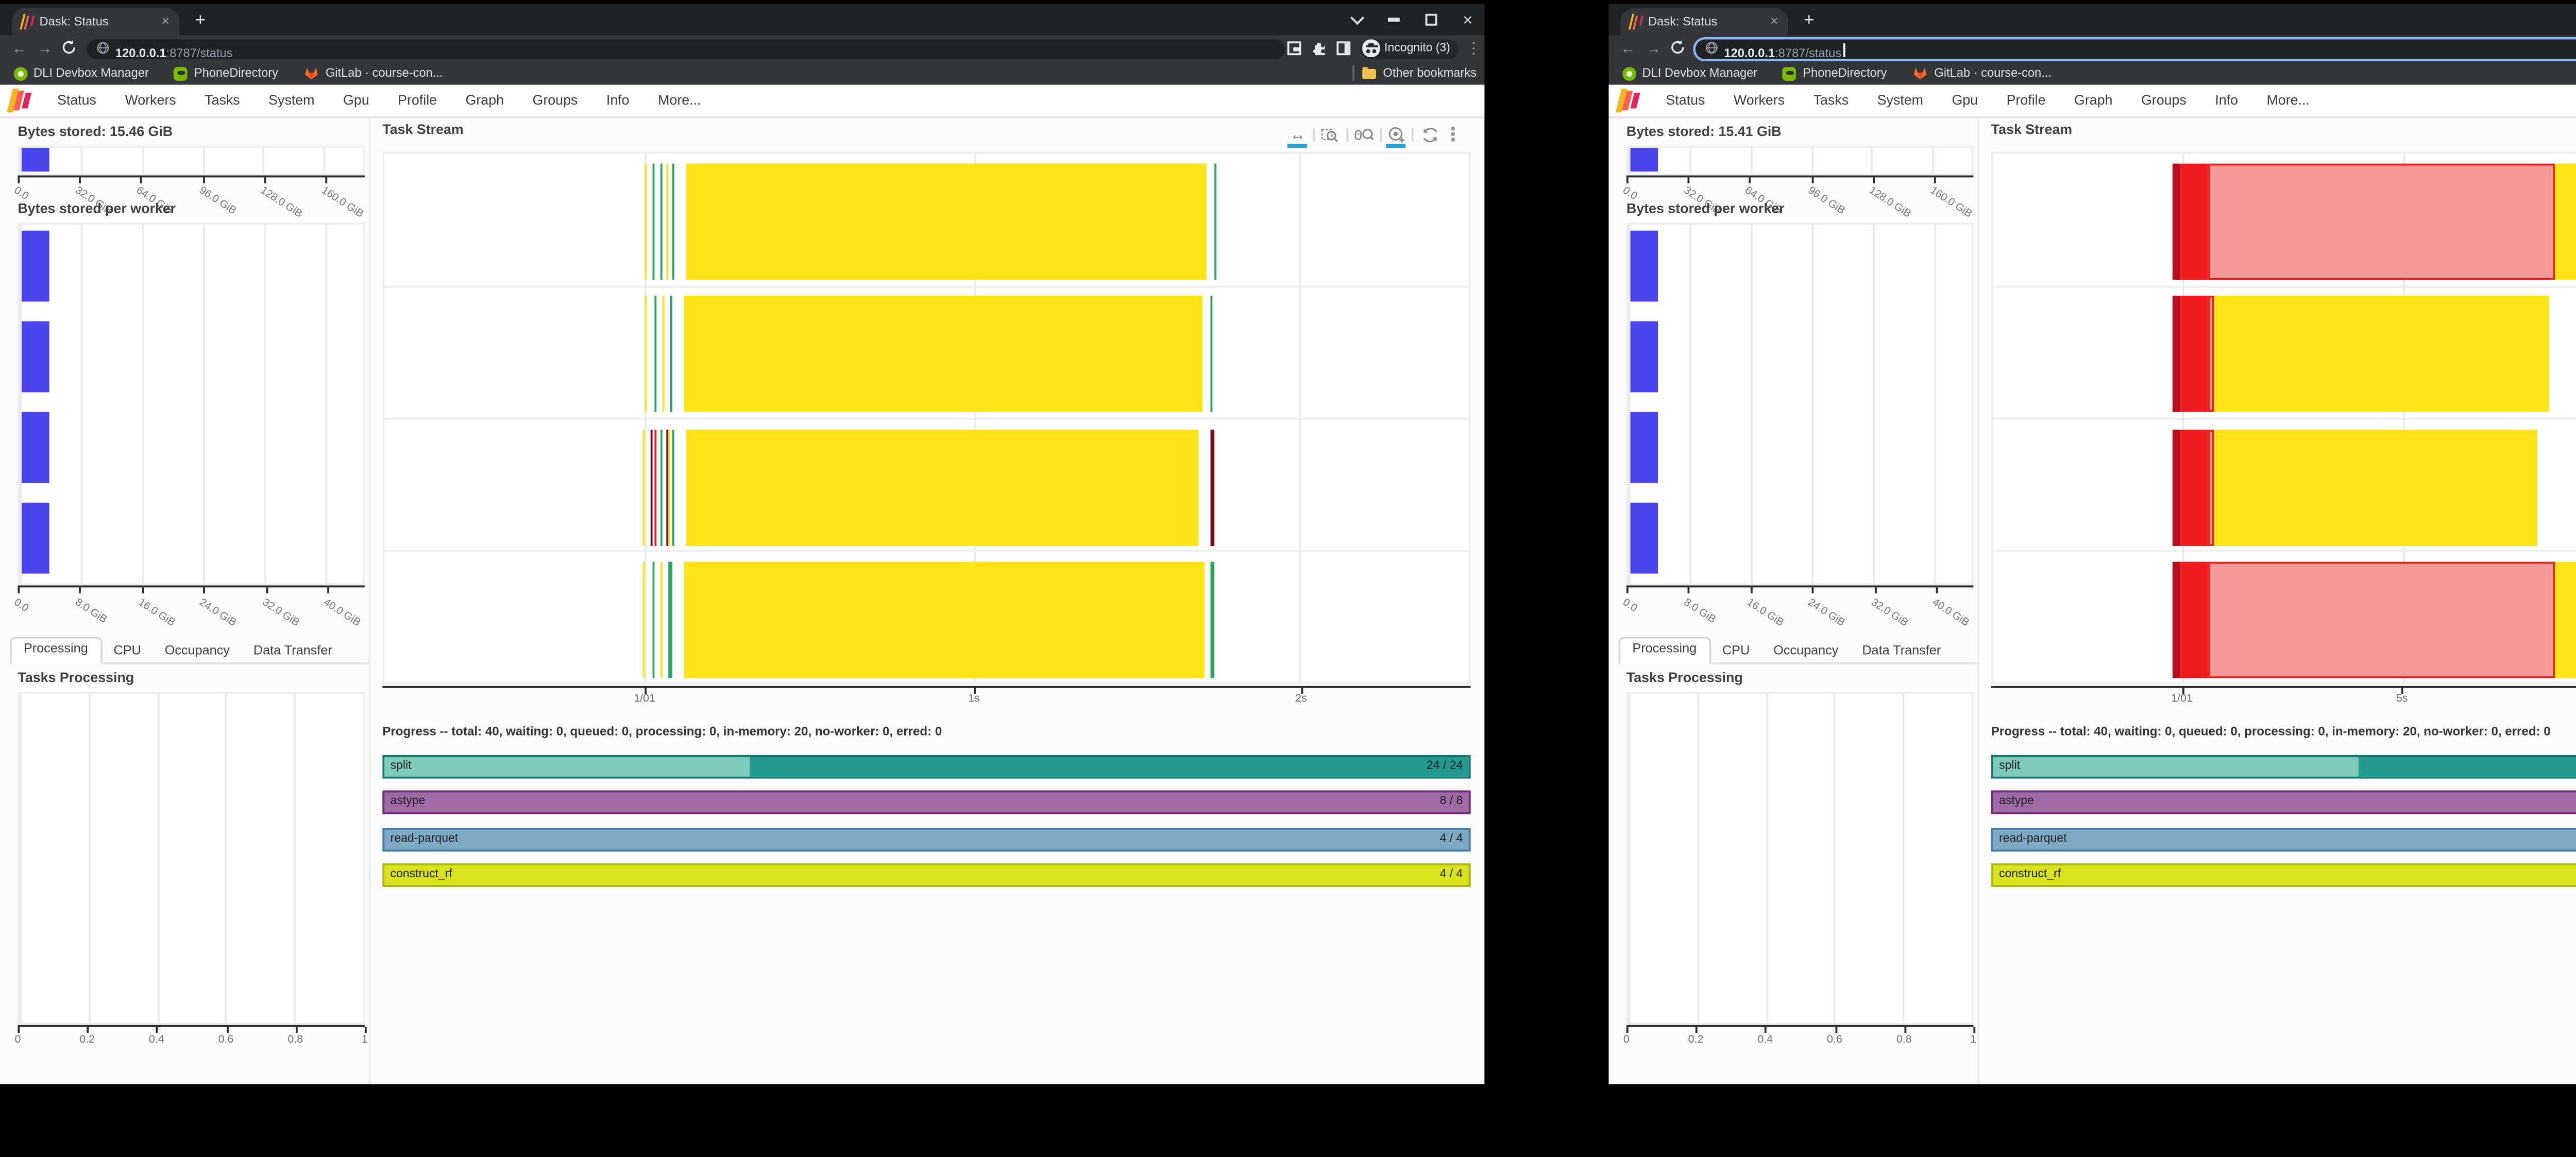 Image resolution: width=2576 pixels, height=1157 pixels. I want to click on axis-tick-label: 0, so click(17, 1040).